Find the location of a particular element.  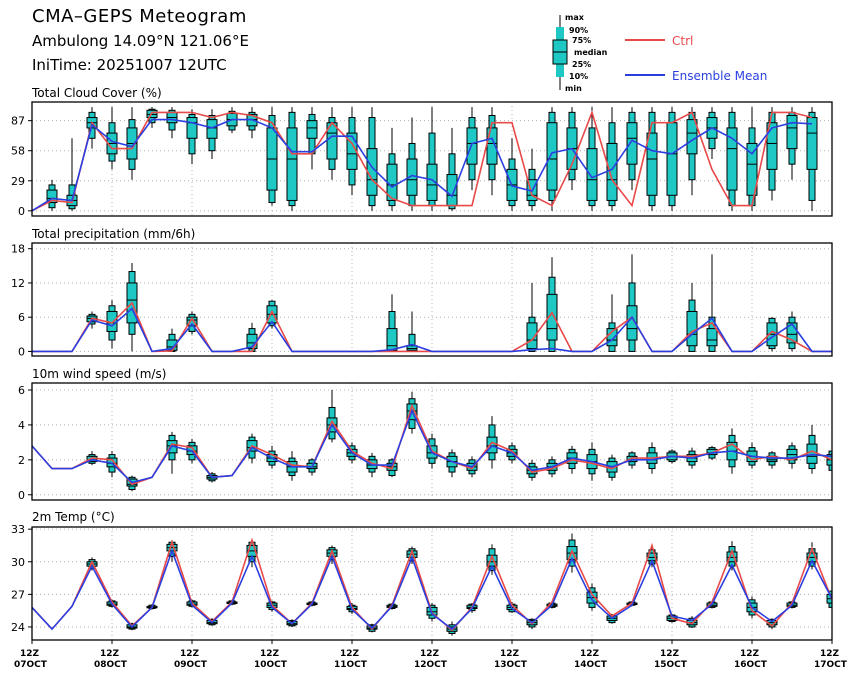

x-tick-label-date: 10OCT is located at coordinates (271, 665).